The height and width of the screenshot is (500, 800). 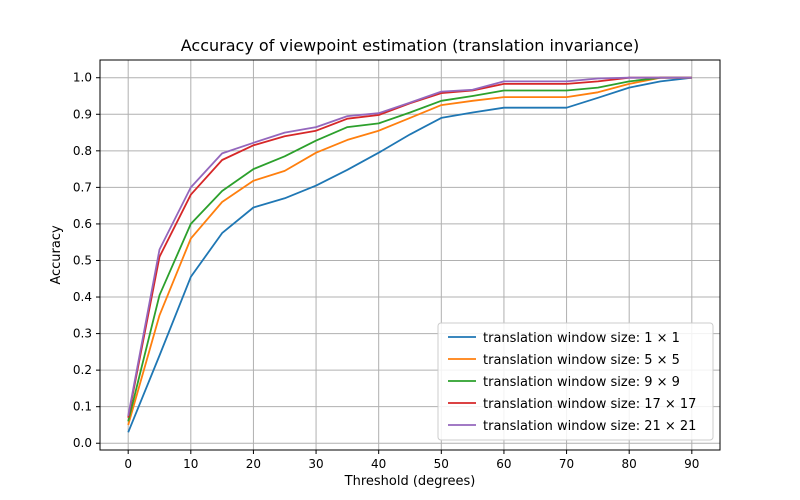 I want to click on y-tick-label: 0.7, so click(x=82, y=187).